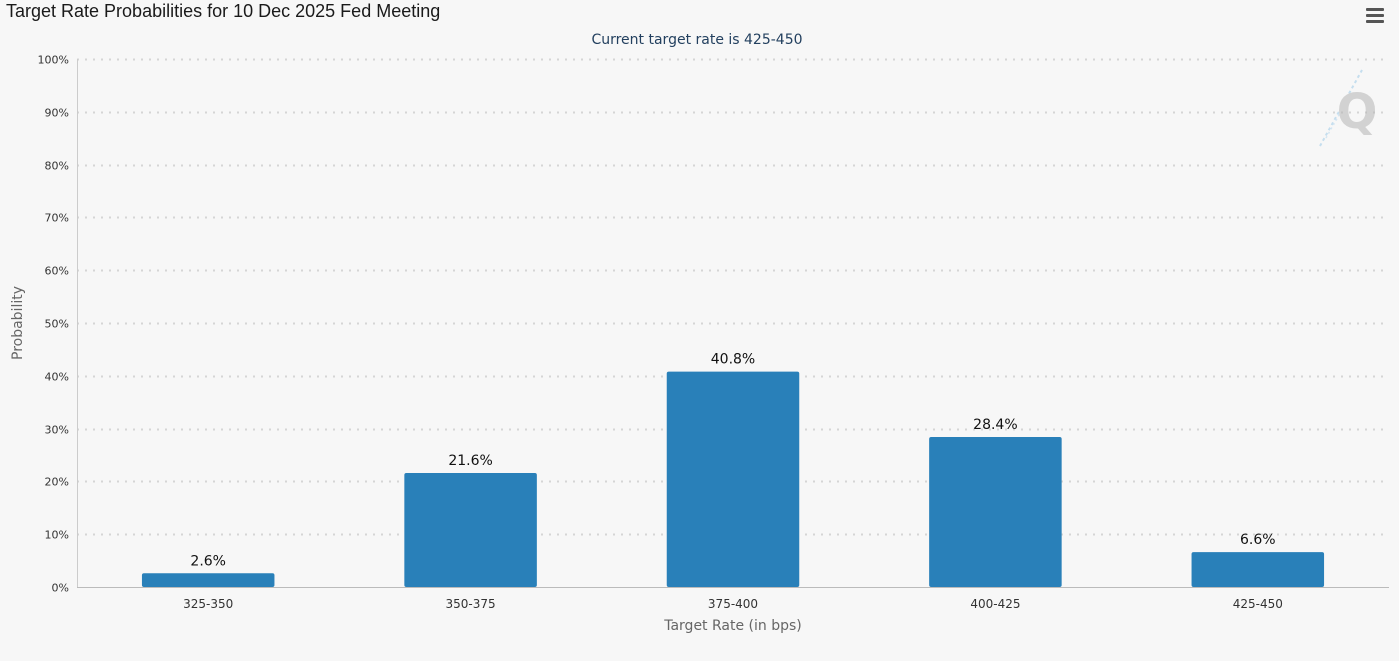  What do you see at coordinates (57, 271) in the screenshot?
I see `y-tick-label: 60%` at bounding box center [57, 271].